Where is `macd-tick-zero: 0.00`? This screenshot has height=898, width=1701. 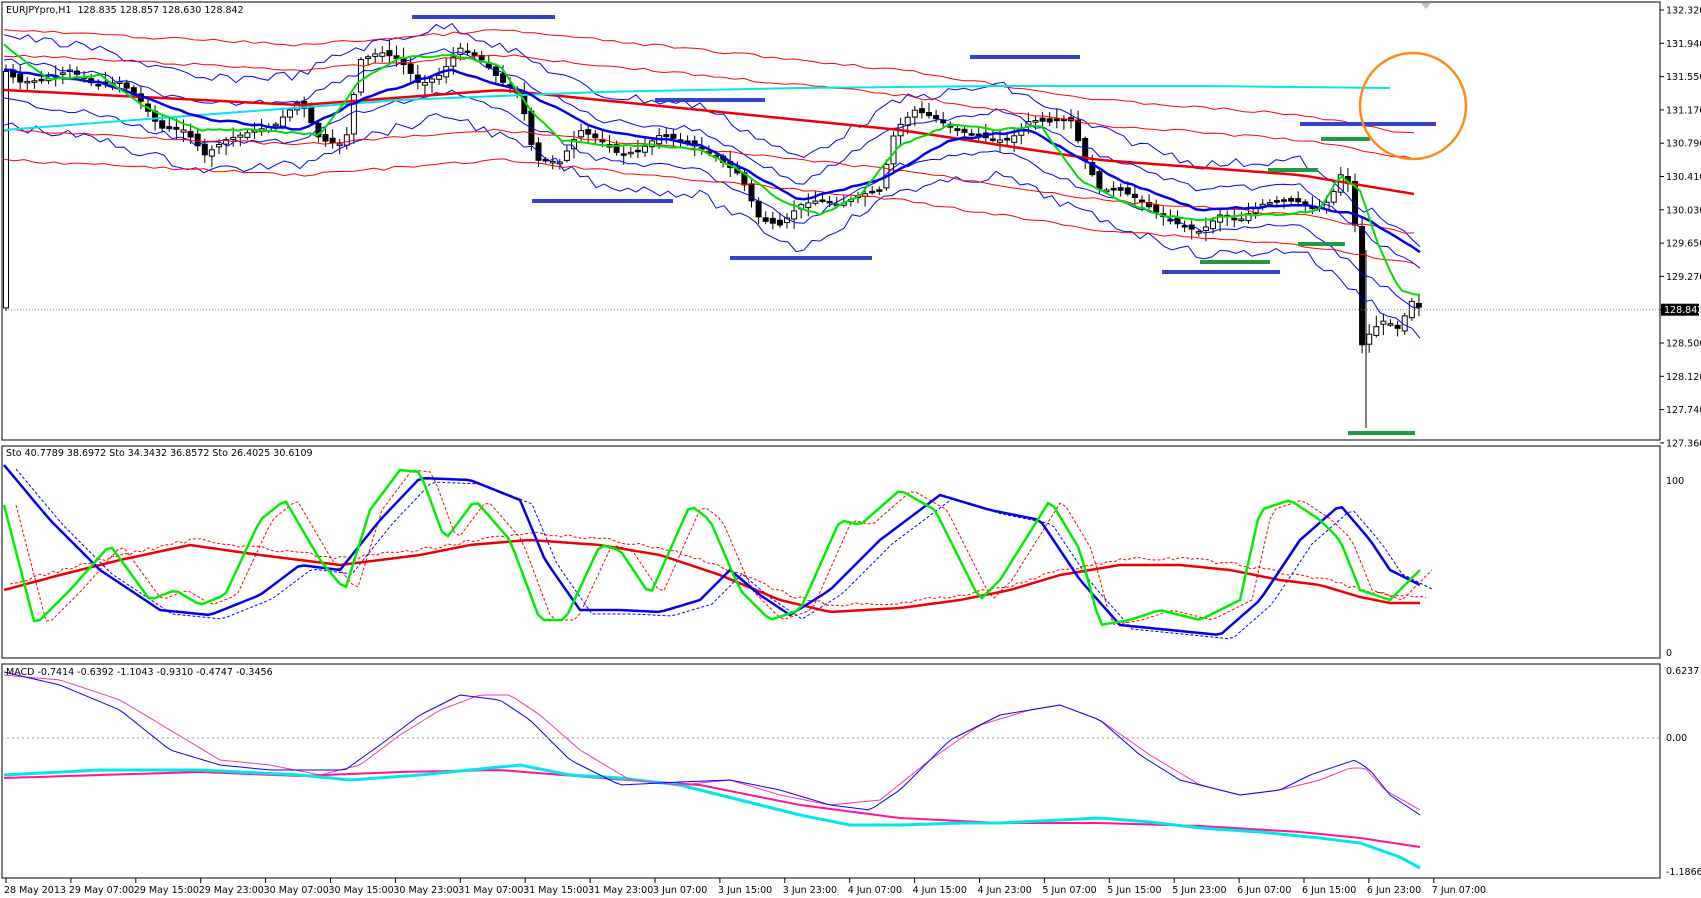 macd-tick-zero: 0.00 is located at coordinates (1676, 738).